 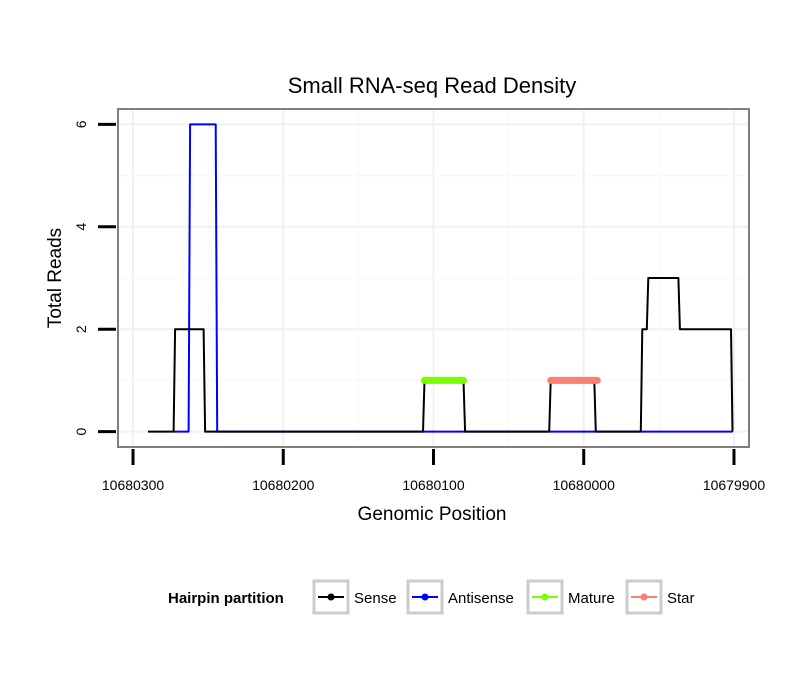 What do you see at coordinates (375, 598) in the screenshot?
I see `legend-label-sense: Sense` at bounding box center [375, 598].